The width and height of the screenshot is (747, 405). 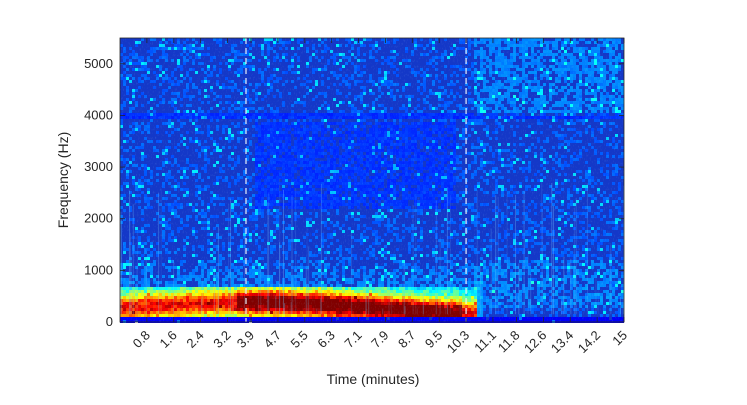 What do you see at coordinates (589, 342) in the screenshot?
I see `x-tick-label: 14.2` at bounding box center [589, 342].